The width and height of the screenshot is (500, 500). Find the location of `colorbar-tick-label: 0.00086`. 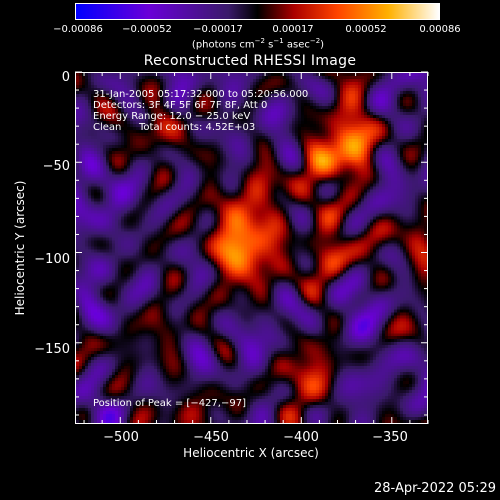

colorbar-tick-label: 0.00086 is located at coordinates (440, 29).